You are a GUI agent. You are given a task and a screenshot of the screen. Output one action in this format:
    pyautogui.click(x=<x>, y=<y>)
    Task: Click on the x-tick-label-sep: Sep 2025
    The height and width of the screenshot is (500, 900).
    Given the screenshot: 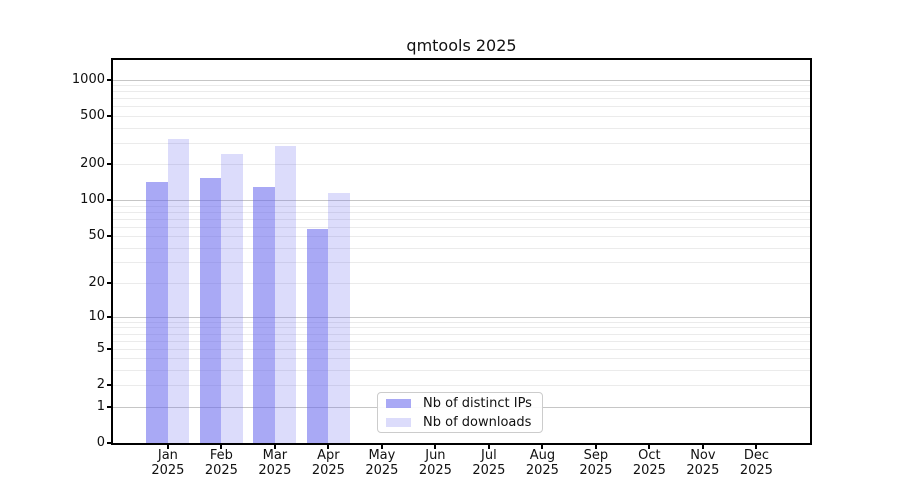 What is the action you would take?
    pyautogui.click(x=596, y=463)
    